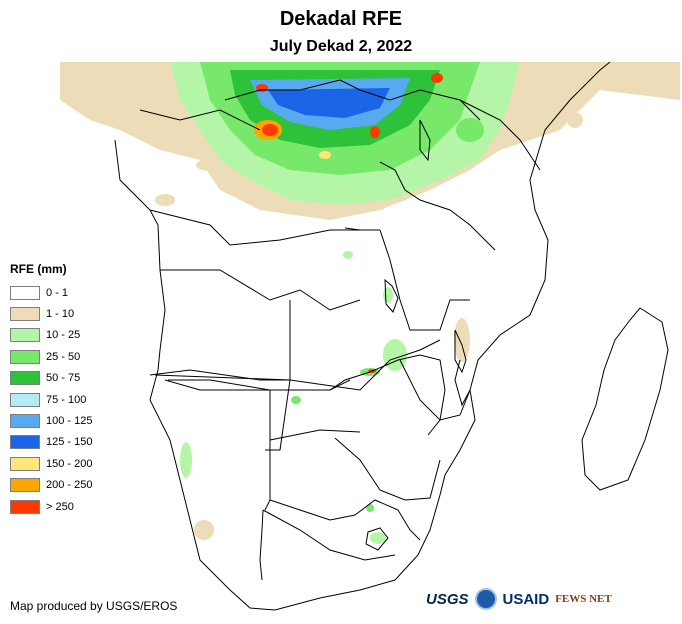 Image resolution: width=682 pixels, height=624 pixels. What do you see at coordinates (60, 506) in the screenshot?
I see `legend-label: > 250` at bounding box center [60, 506].